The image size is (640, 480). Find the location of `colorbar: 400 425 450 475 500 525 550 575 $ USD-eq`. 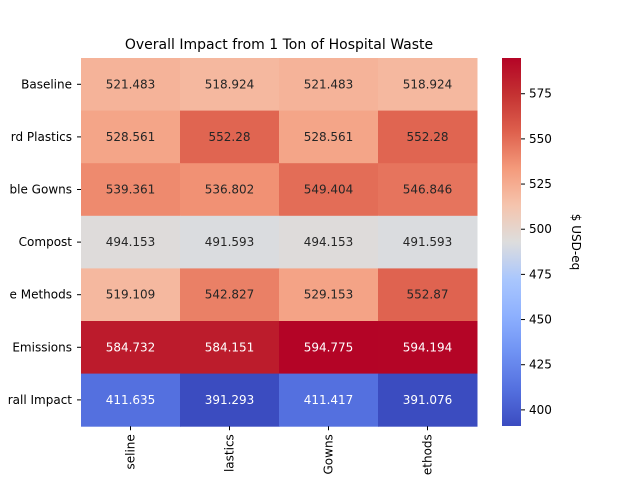

colorbar: 400 425 450 475 500 525 550 575 $ USD-eq is located at coordinates (542, 242).